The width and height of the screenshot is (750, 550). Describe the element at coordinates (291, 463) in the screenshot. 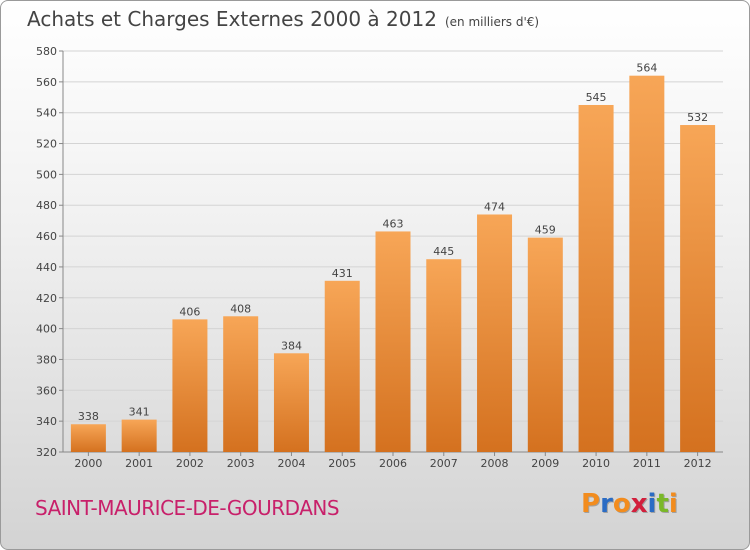

I see `x-tick-label: 2004` at that location.